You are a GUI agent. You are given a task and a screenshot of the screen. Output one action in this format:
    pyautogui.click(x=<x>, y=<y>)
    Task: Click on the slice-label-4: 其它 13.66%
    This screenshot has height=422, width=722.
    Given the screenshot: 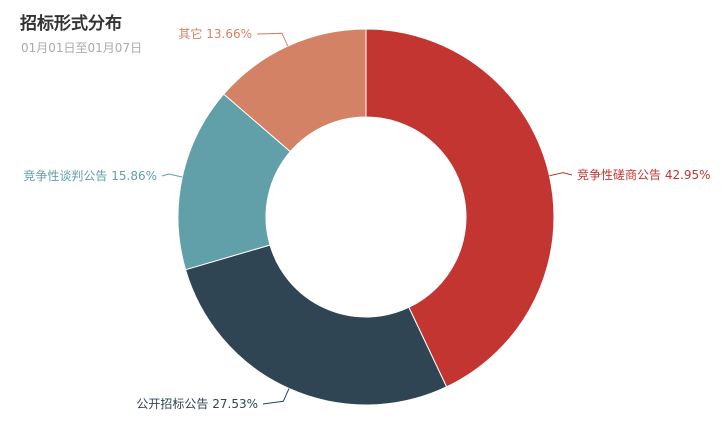 What is the action you would take?
    pyautogui.click(x=215, y=33)
    